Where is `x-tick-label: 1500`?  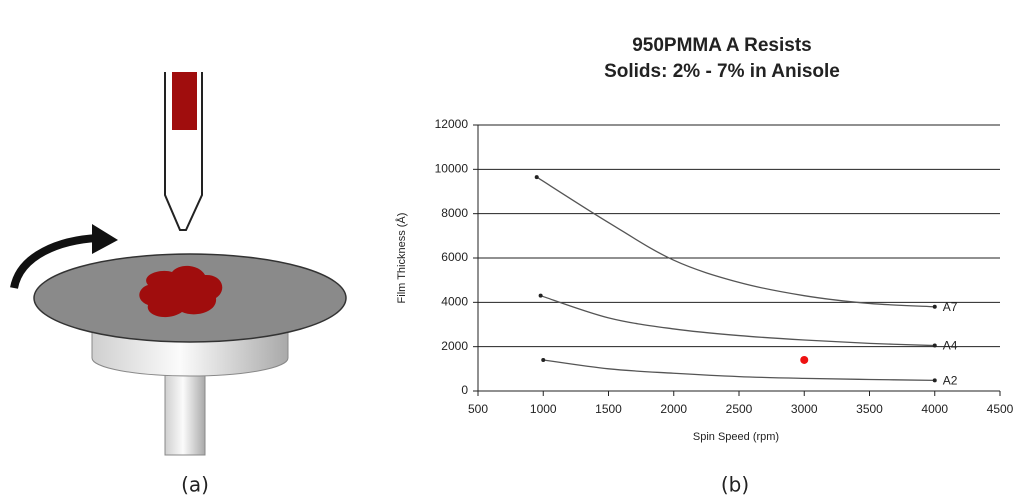
x-tick-label: 1500 is located at coordinates (608, 409).